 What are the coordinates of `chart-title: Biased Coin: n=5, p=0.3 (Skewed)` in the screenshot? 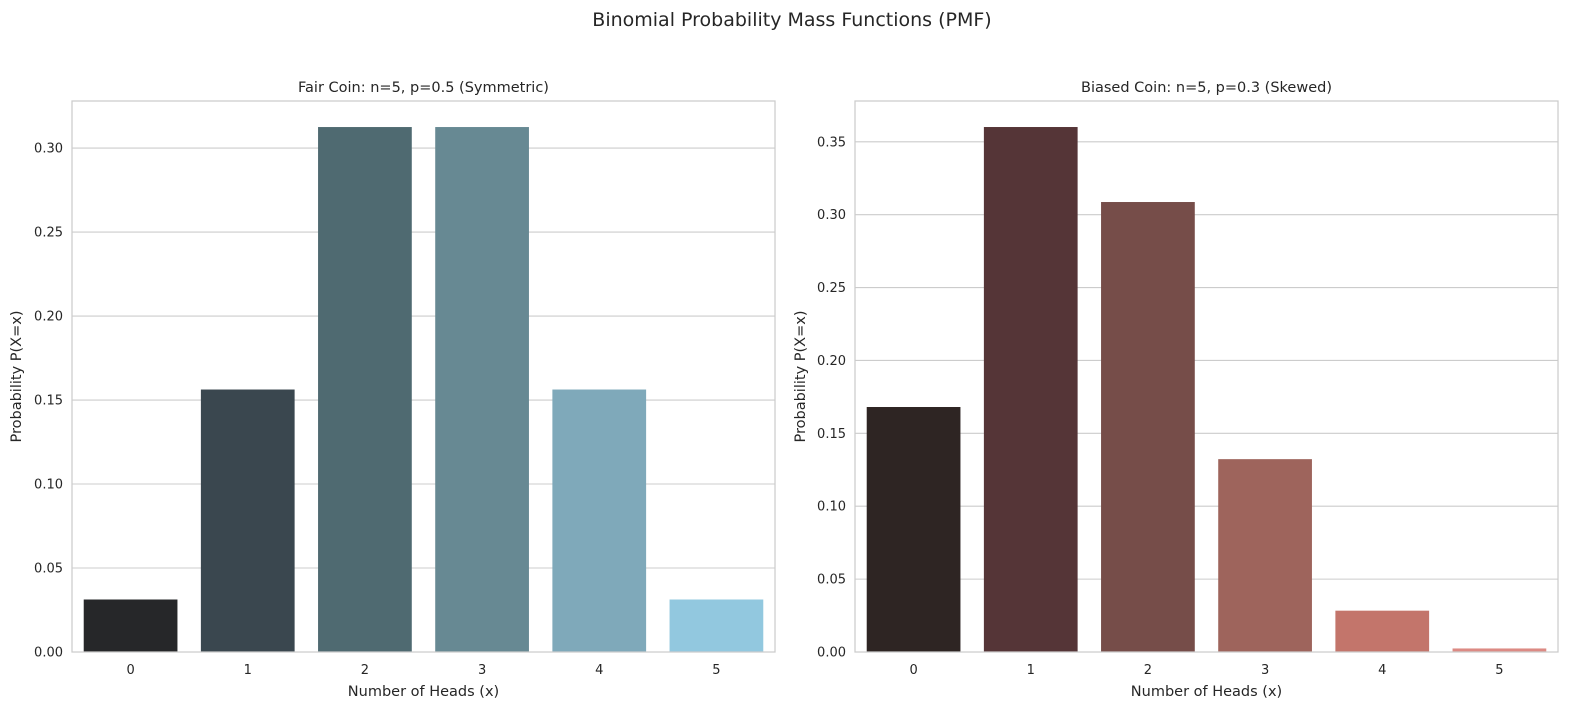 It's located at (1206, 88).